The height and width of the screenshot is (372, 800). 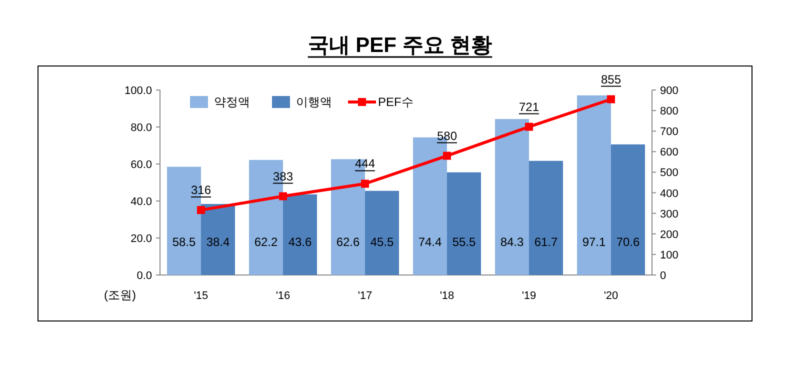 I want to click on y2-tick-label: 200, so click(x=669, y=234).